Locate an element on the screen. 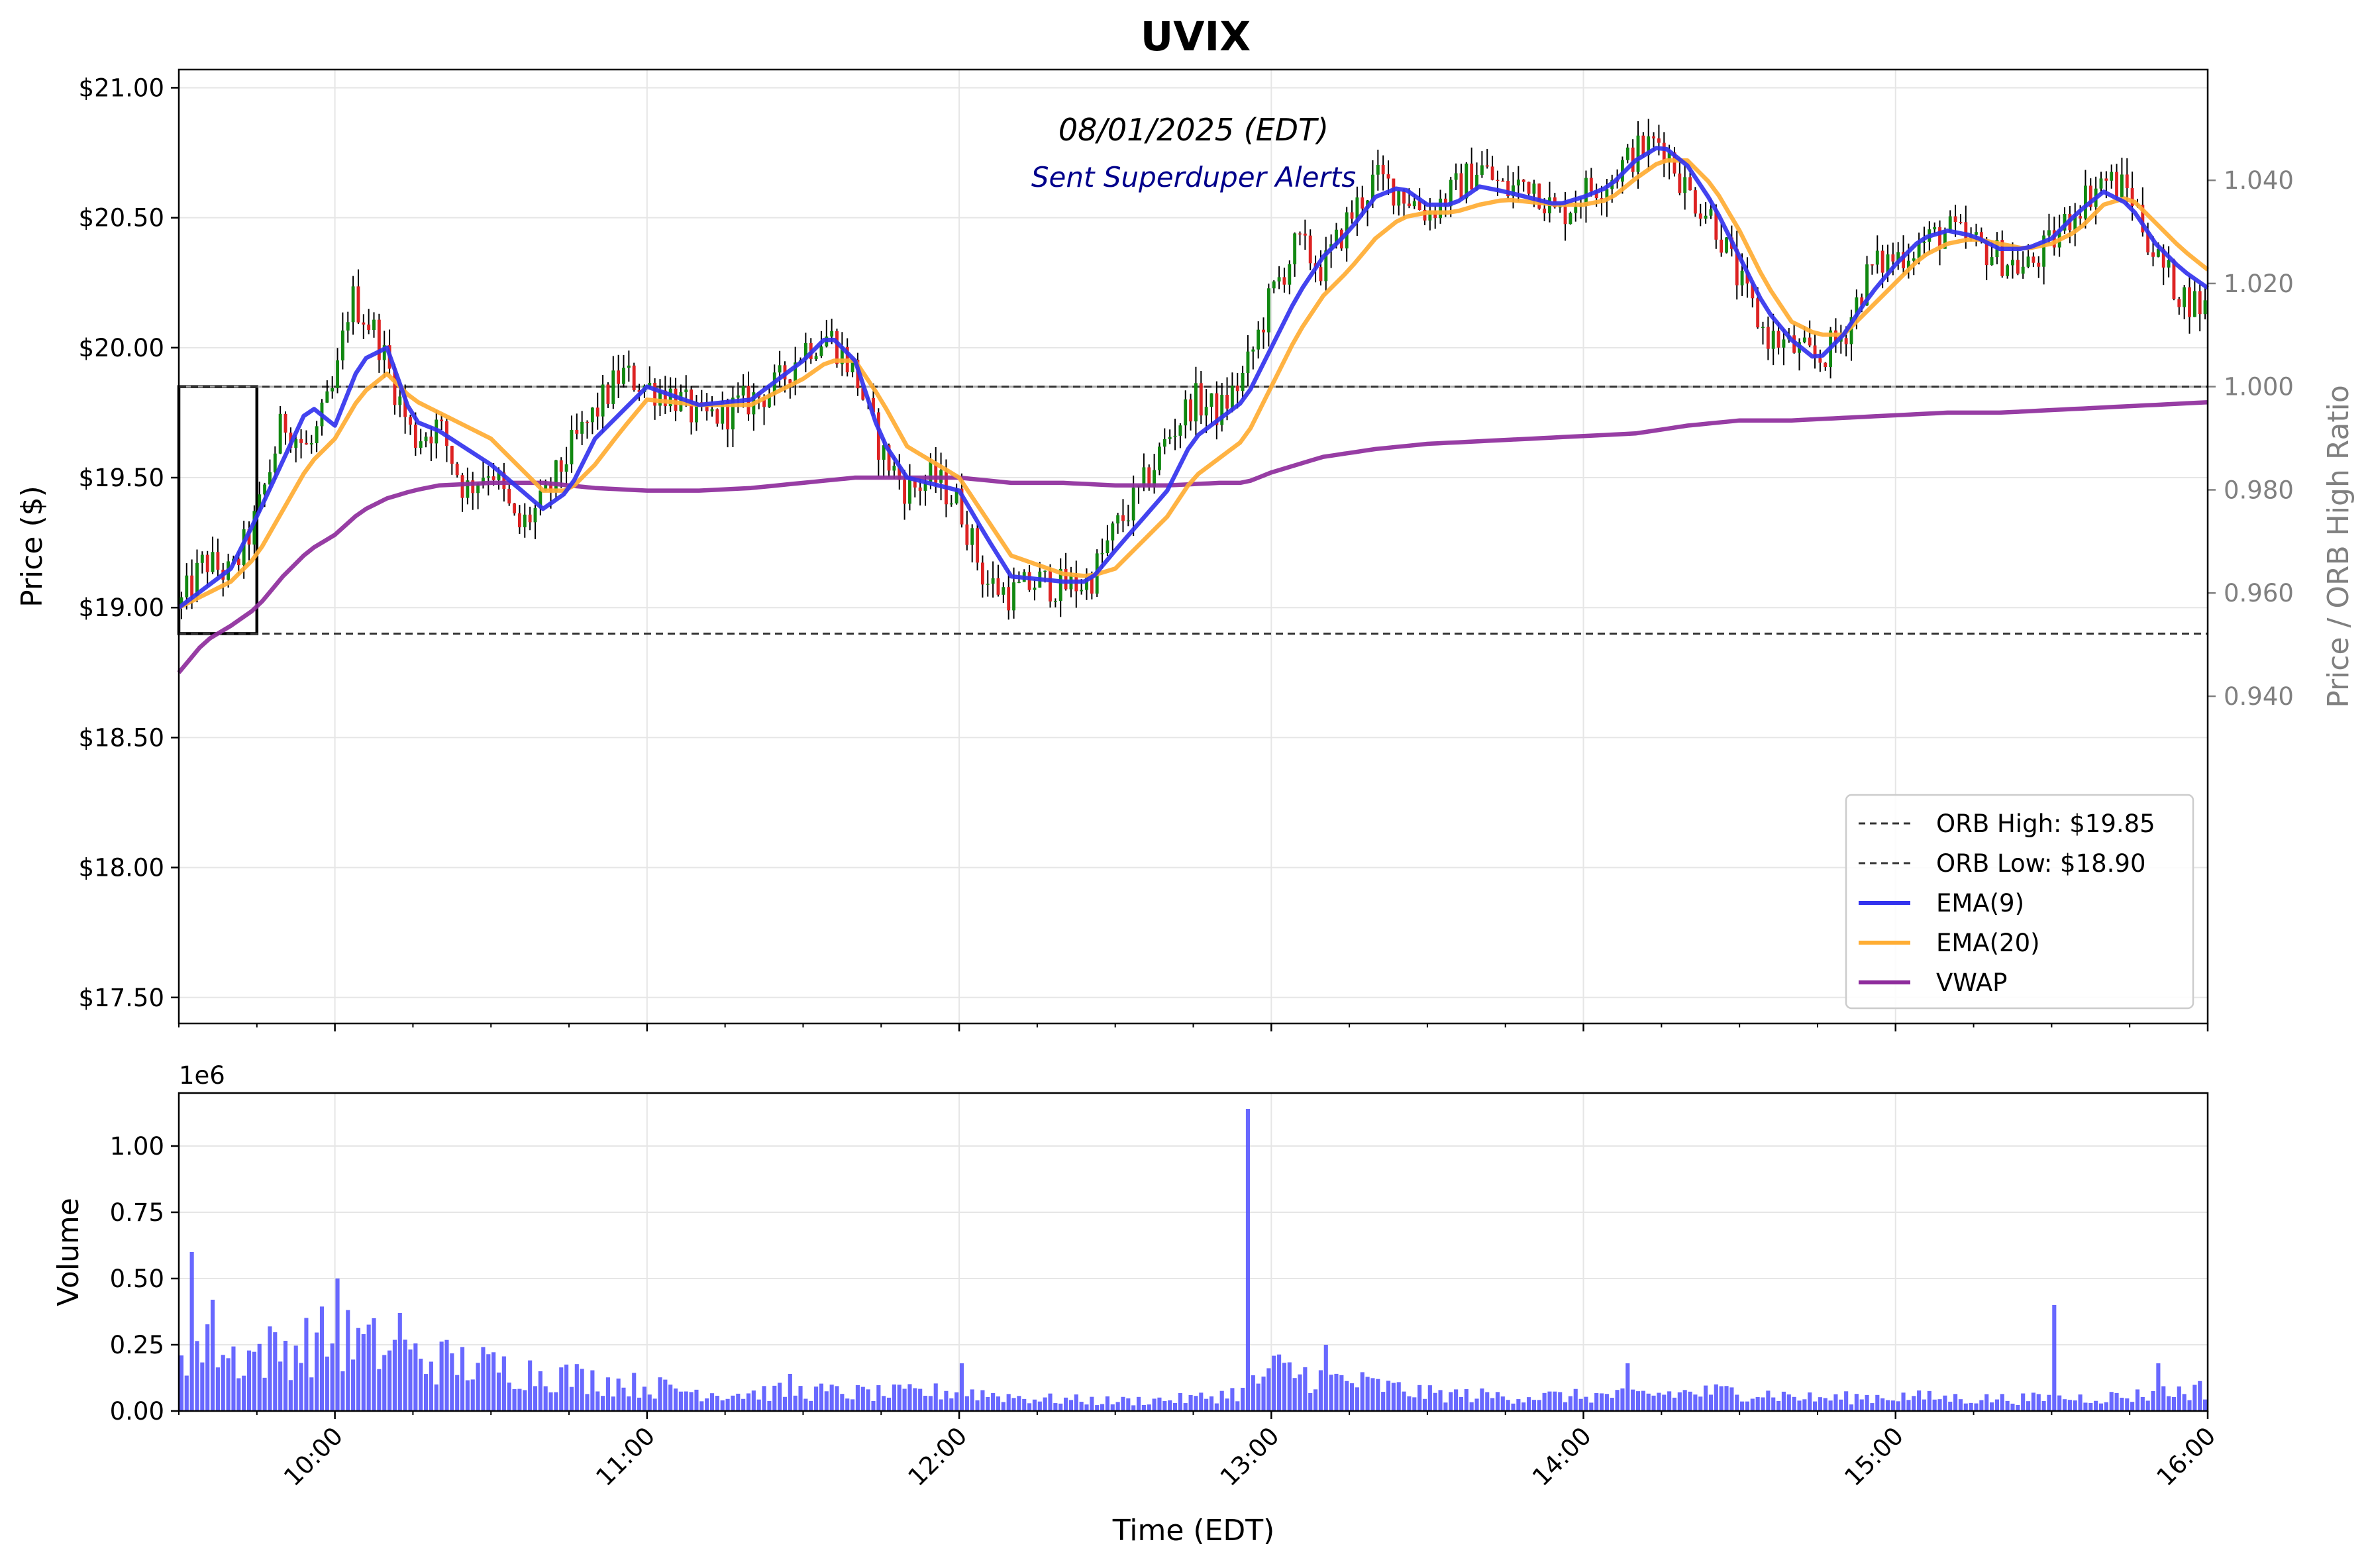  ratio-y-ticks: 0.940 0.960 0.980 1.000 1.020 1.040 is located at coordinates (2251, 438).